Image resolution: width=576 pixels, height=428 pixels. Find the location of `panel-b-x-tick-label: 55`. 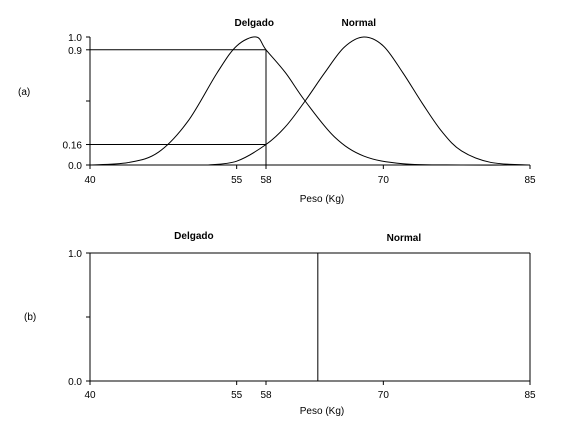

panel-b-x-tick-label: 55 is located at coordinates (237, 395).